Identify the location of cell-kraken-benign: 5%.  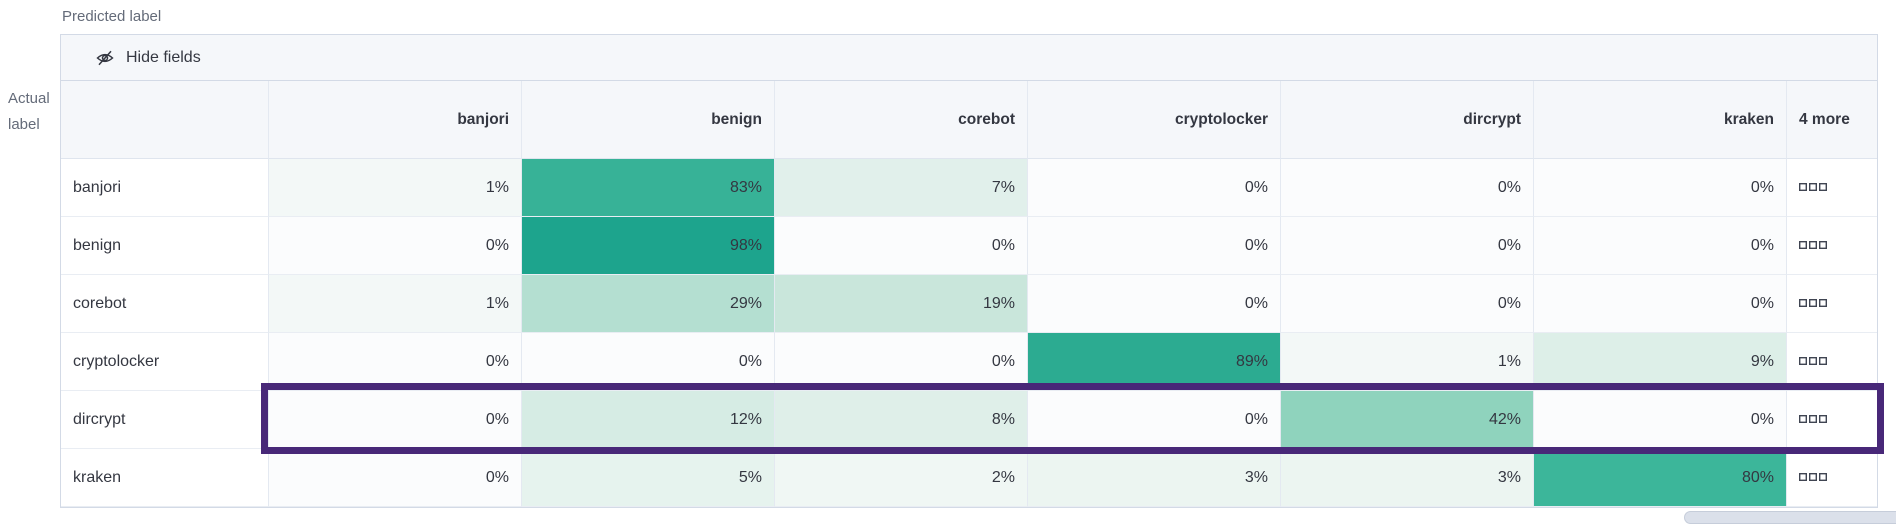
(648, 478).